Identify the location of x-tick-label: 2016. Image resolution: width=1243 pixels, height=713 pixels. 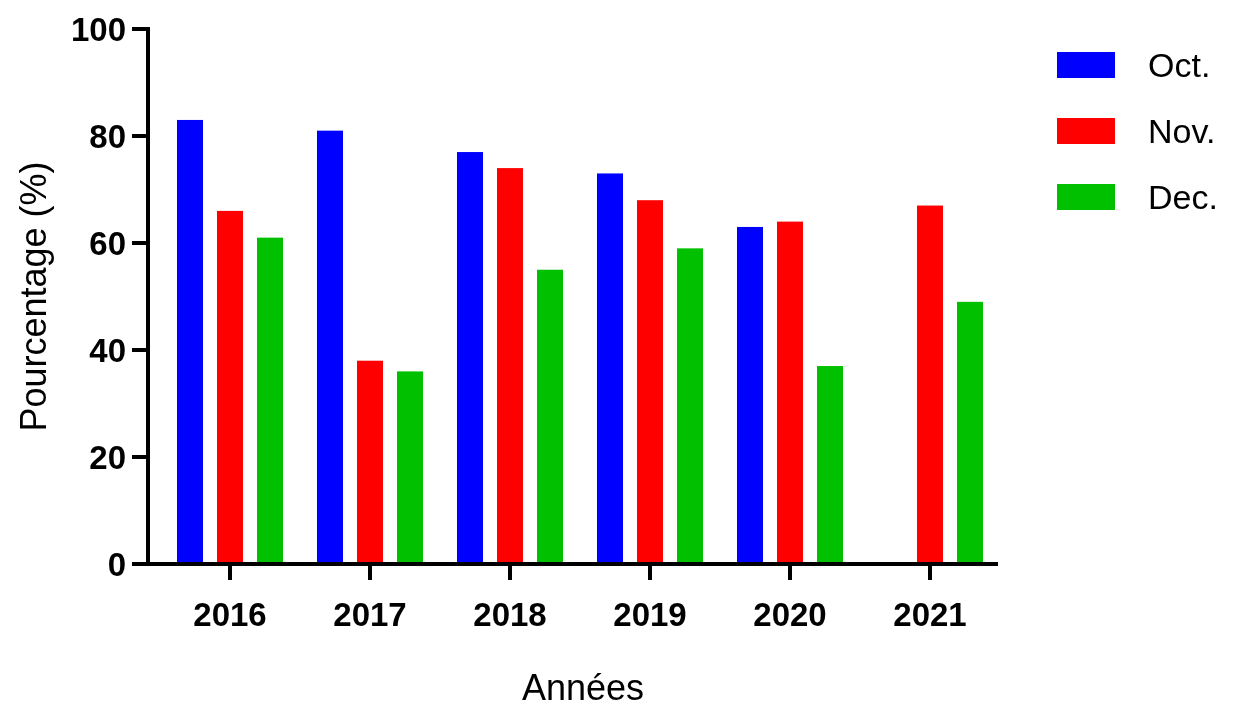
(230, 614).